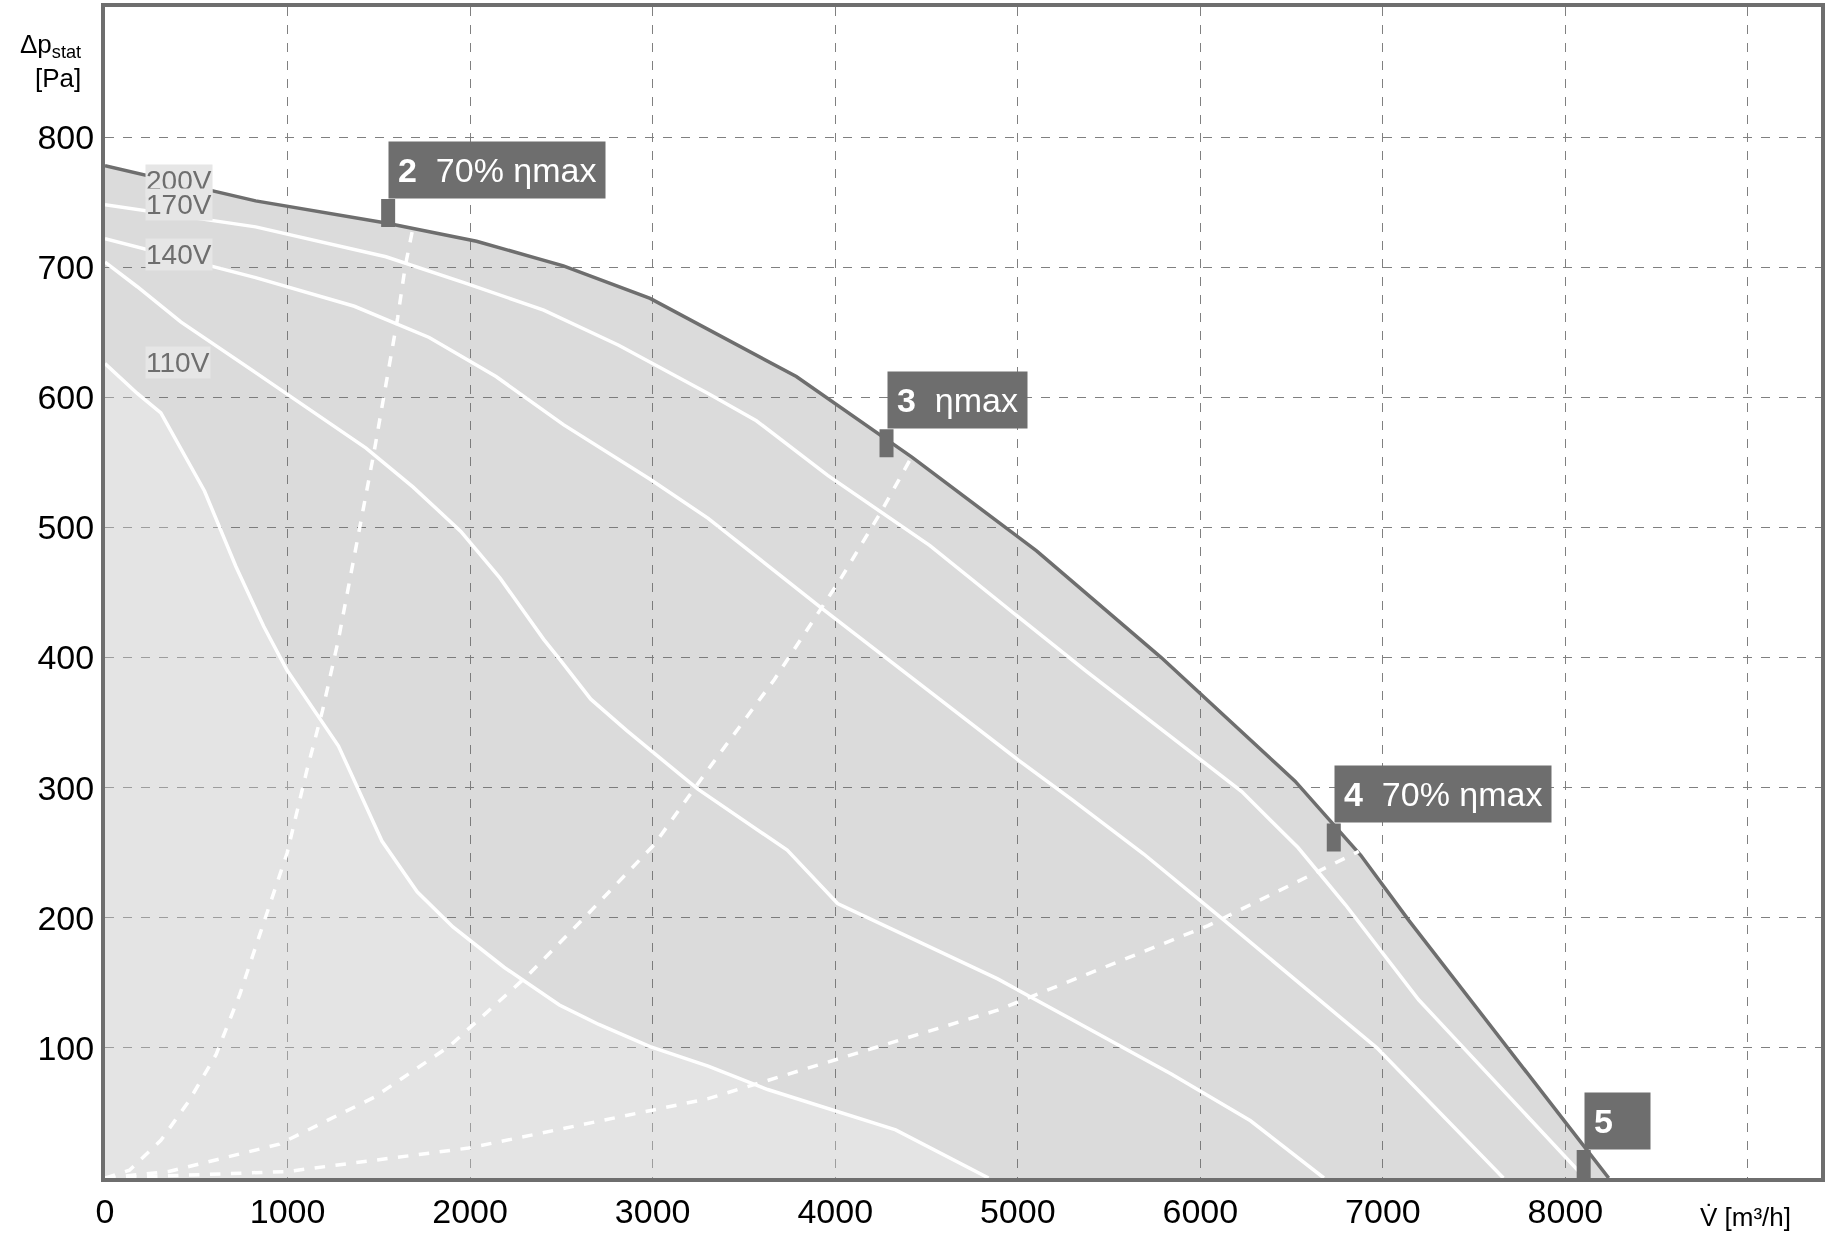  Describe the element at coordinates (1383, 1210) in the screenshot. I see `x-tick-label: 7000` at that location.